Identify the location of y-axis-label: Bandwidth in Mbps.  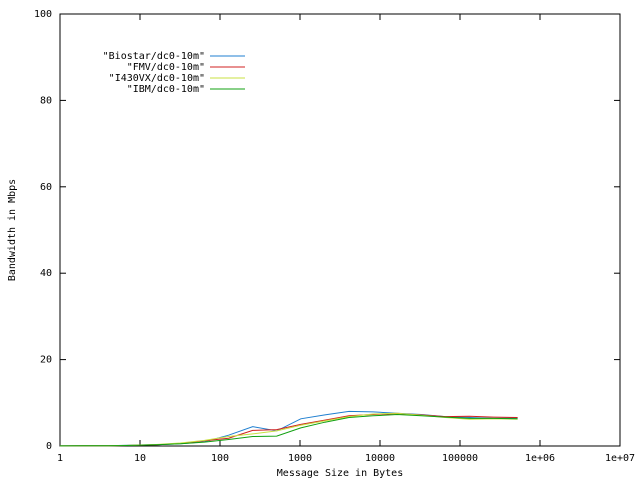
(12, 230).